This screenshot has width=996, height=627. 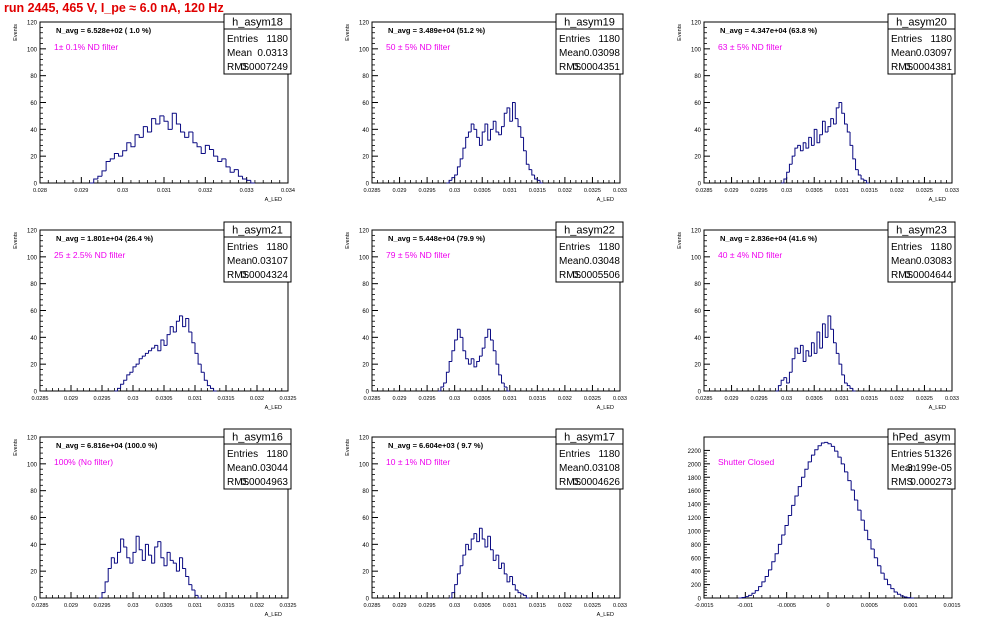 What do you see at coordinates (437, 30) in the screenshot?
I see `n-avg-label: N_avg = 3.489e+04 (51.2 %)` at bounding box center [437, 30].